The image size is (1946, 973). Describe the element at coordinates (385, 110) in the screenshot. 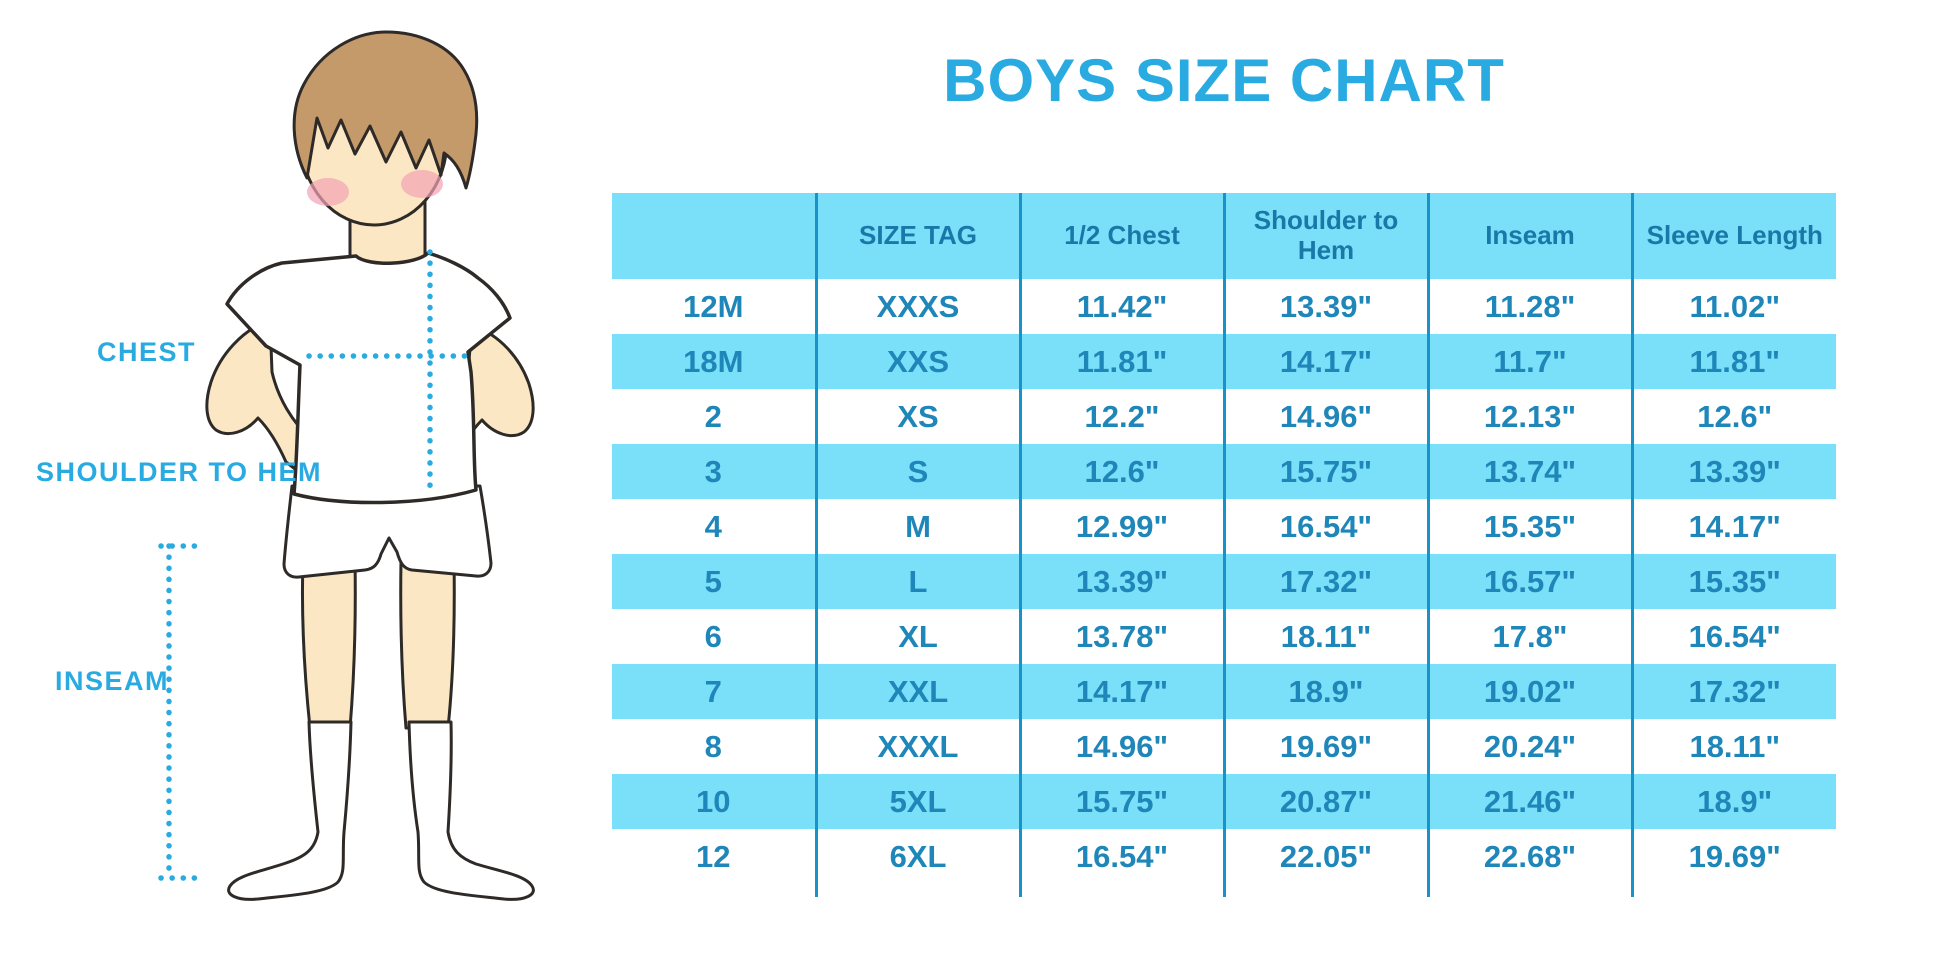

I see `boy-hair` at that location.